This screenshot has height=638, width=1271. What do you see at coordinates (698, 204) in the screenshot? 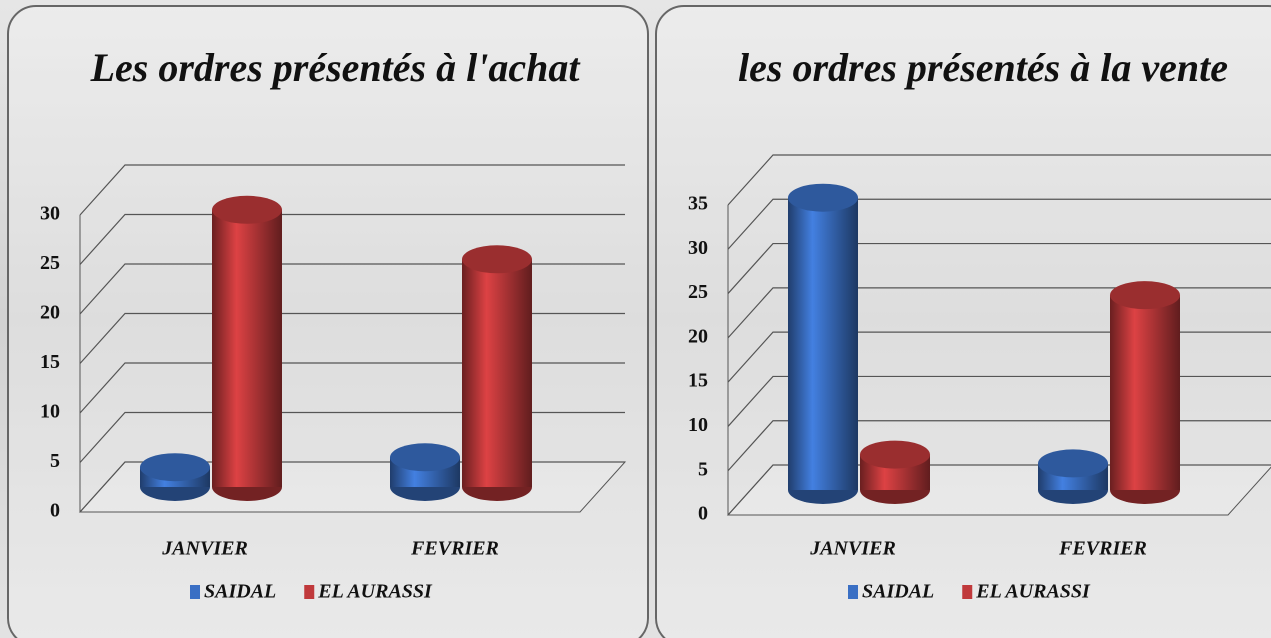
I see `y-tick-label: 35` at bounding box center [698, 204].